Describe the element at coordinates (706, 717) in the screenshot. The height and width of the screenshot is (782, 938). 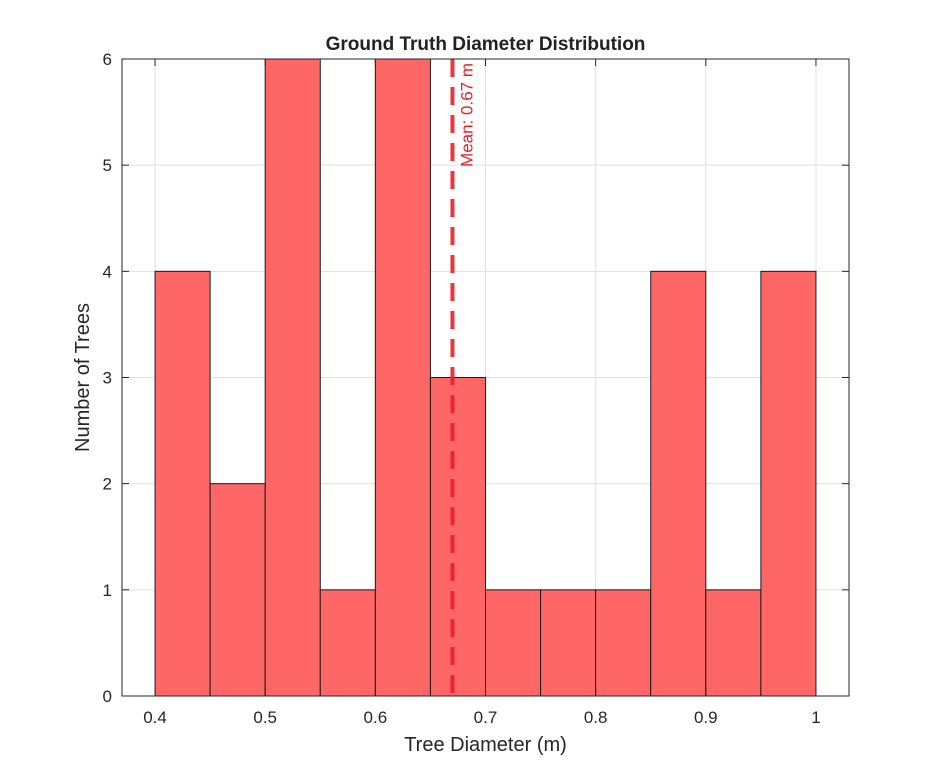
I see `x-tick-label-5: 0.9` at that location.